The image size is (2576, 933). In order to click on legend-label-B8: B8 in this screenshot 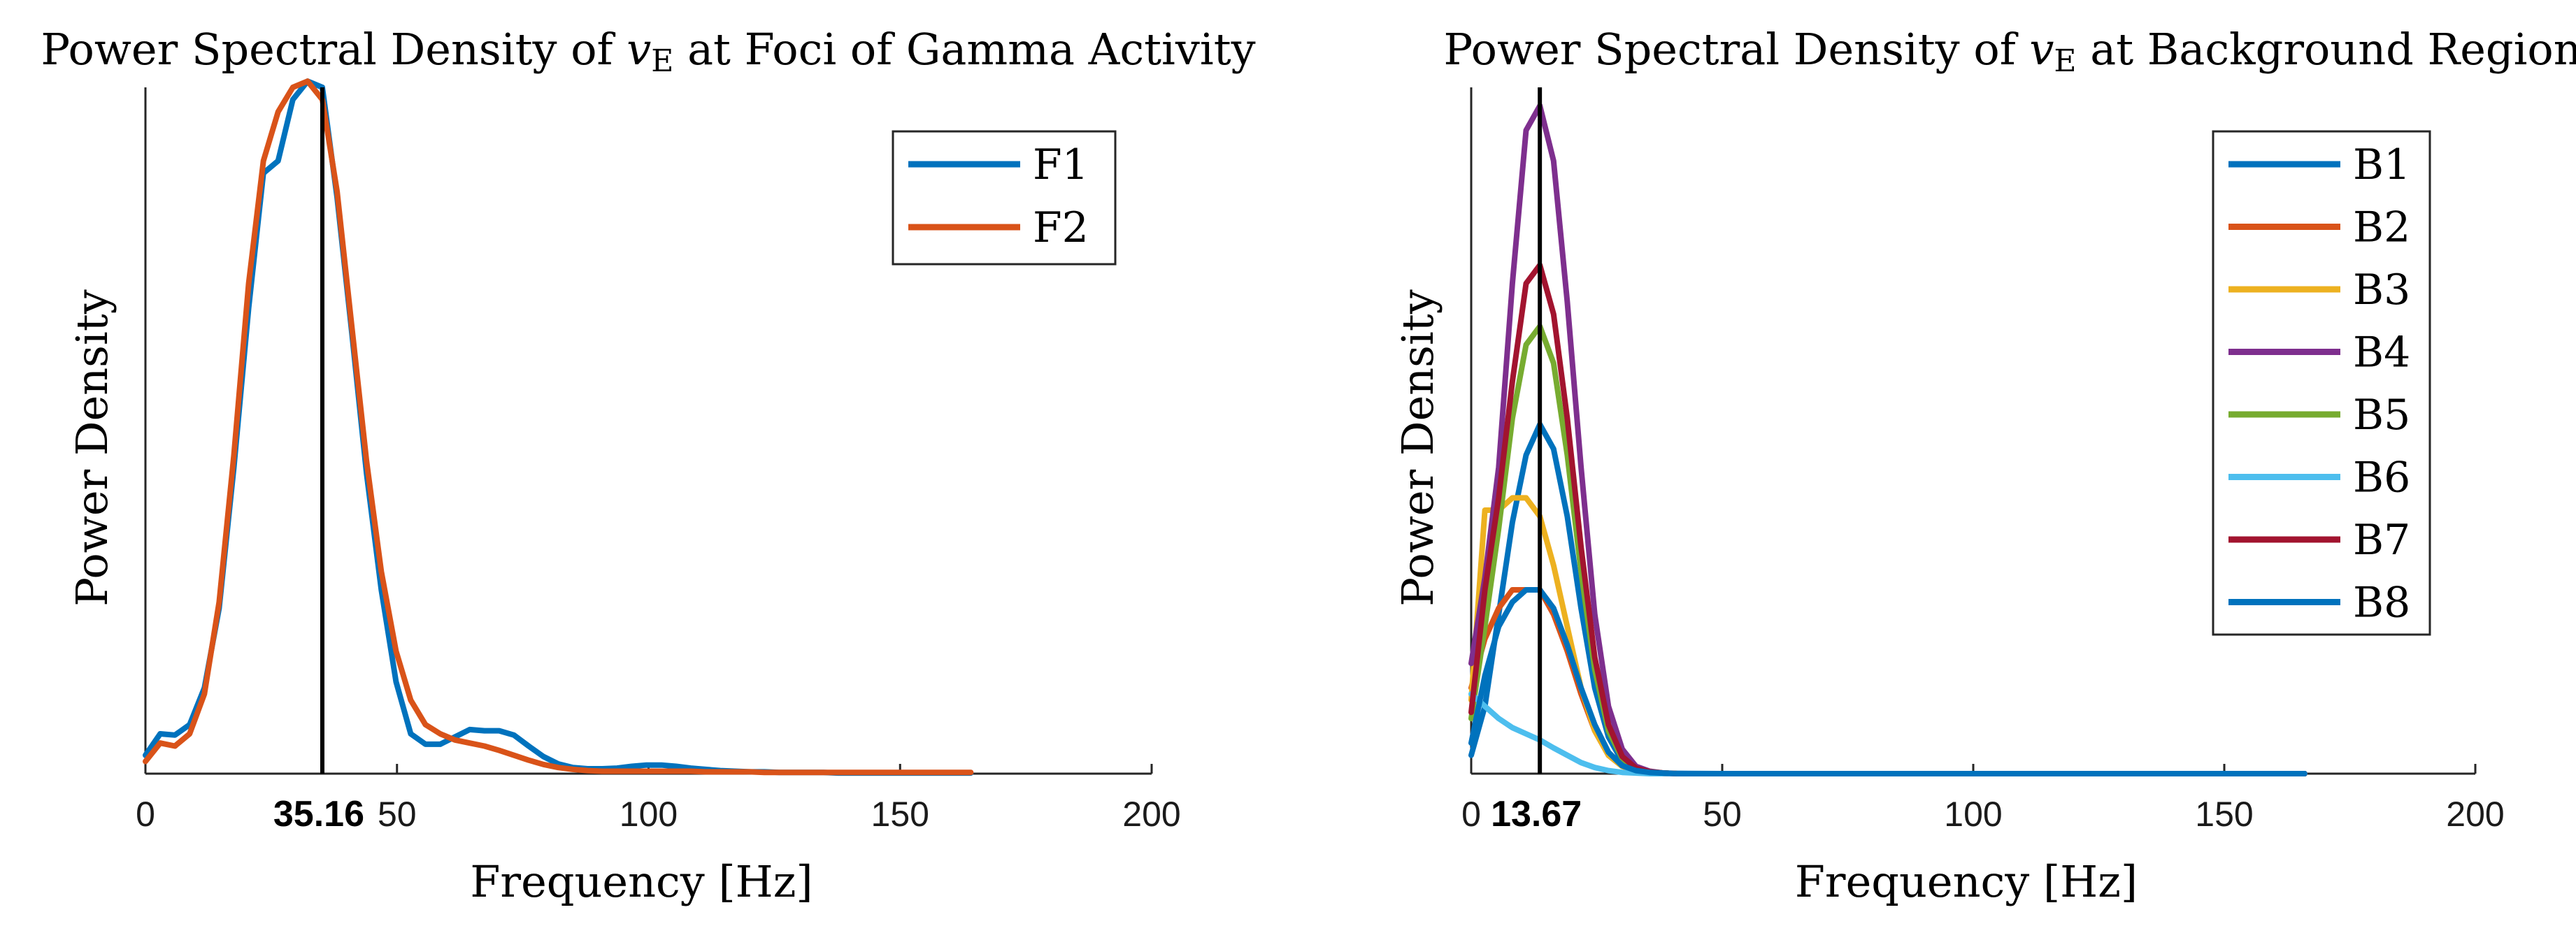, I will do `click(2381, 603)`.